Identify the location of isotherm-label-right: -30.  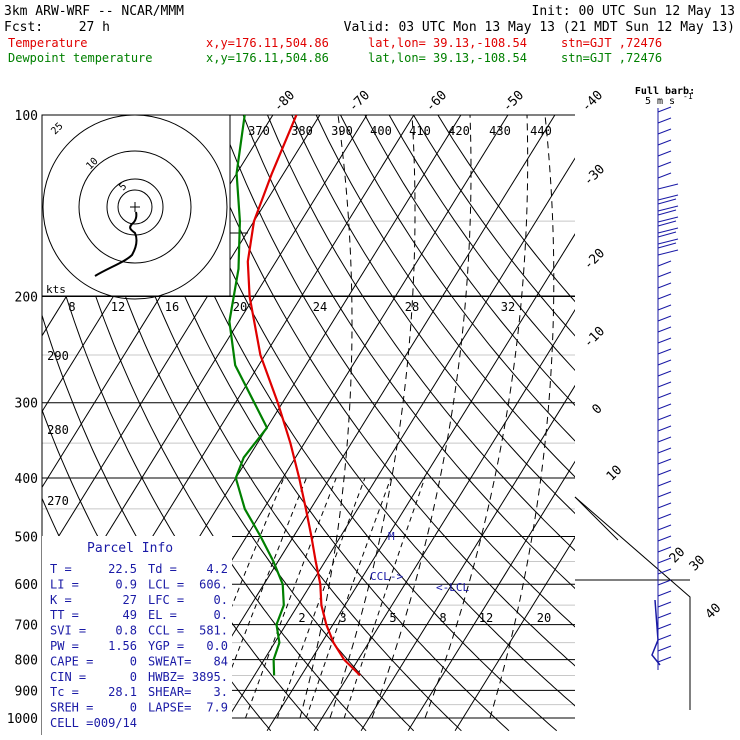
(594, 175).